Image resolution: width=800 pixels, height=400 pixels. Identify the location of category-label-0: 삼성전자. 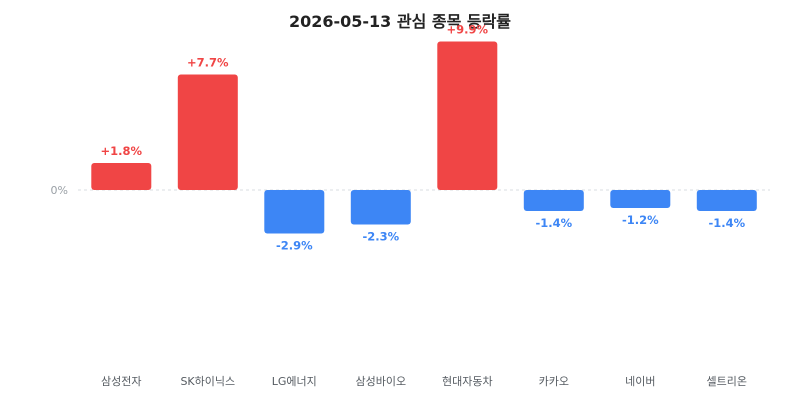
(121, 381).